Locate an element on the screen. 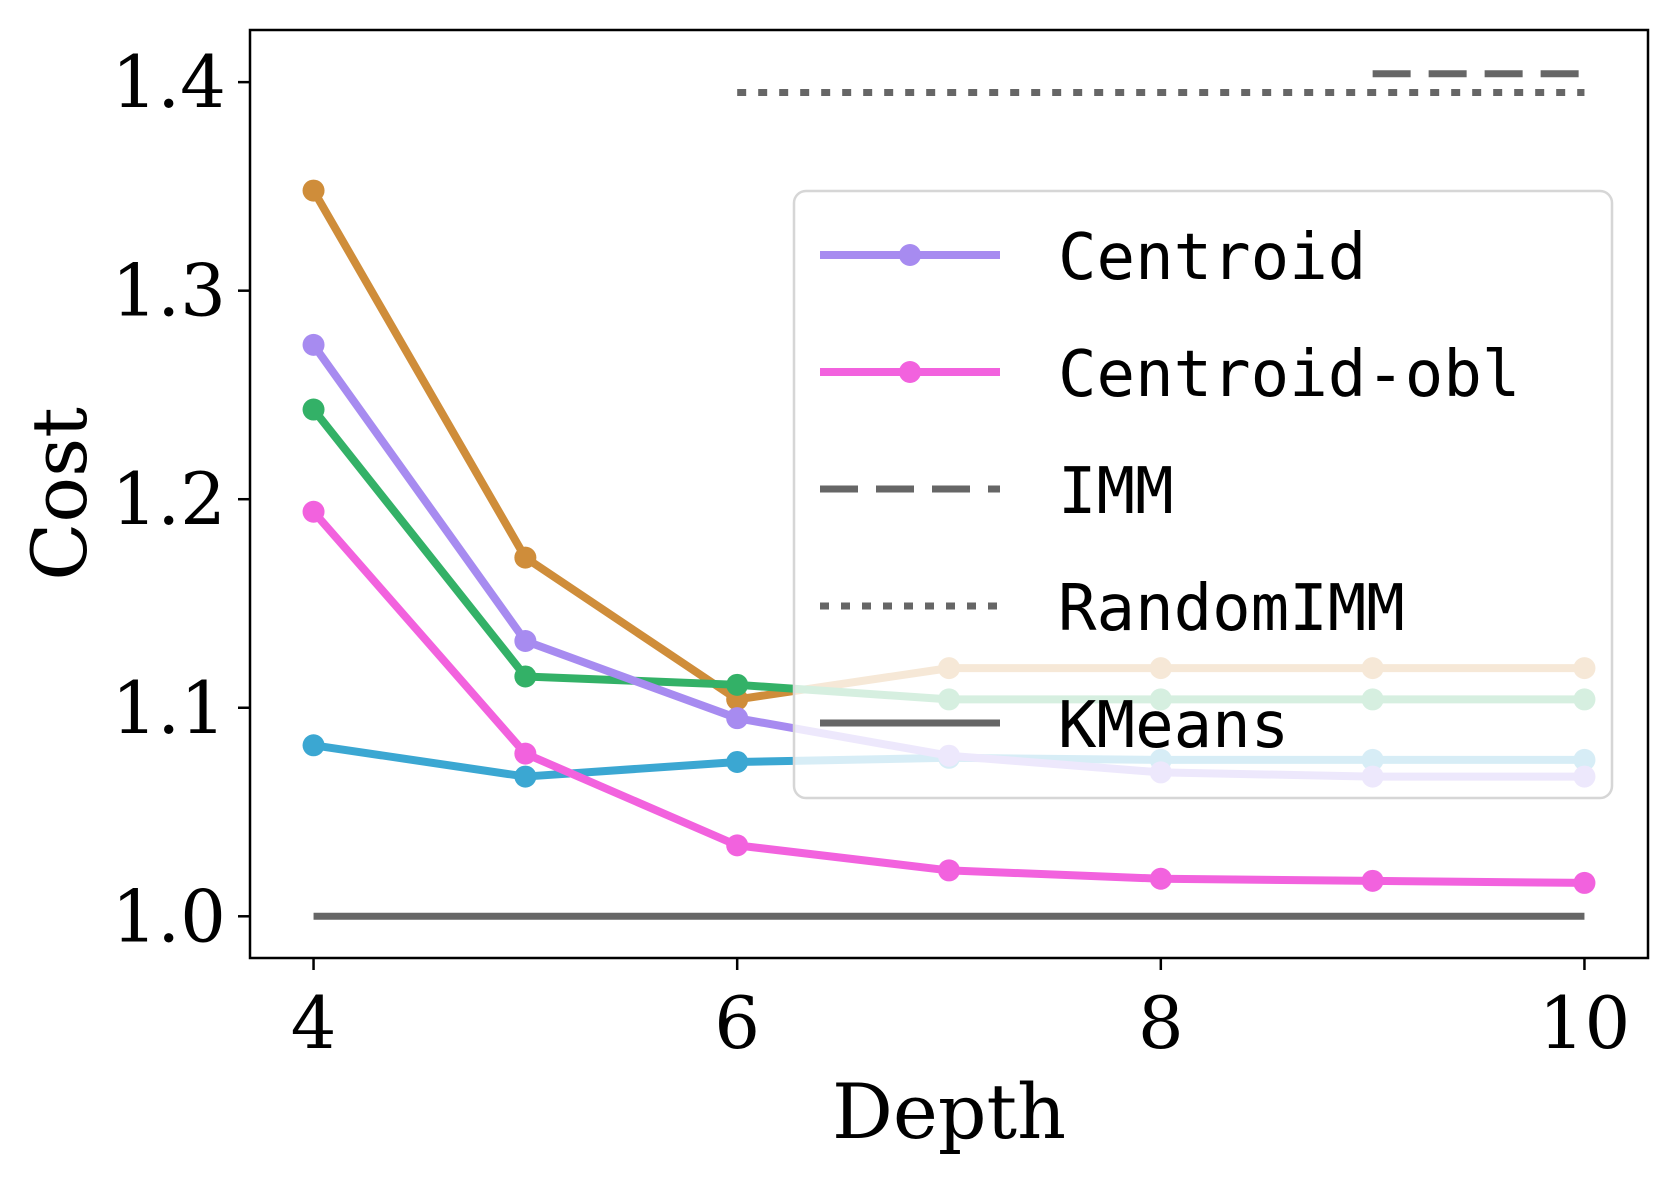 This screenshot has width=1673, height=1177. y-tick-label: 1.1 is located at coordinates (168, 708).